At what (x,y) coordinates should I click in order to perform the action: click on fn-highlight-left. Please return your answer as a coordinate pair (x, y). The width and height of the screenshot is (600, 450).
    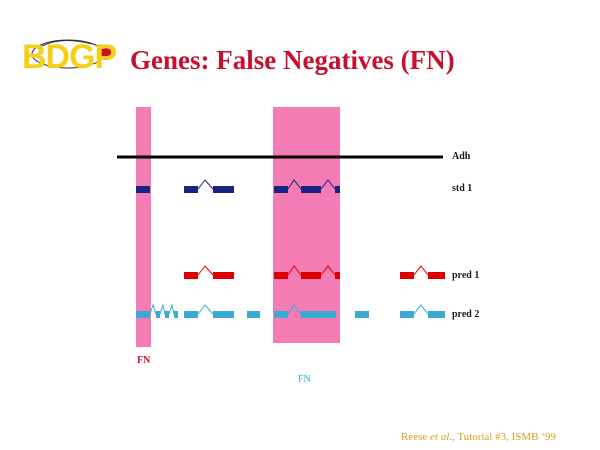
    Looking at the image, I should click on (143, 227).